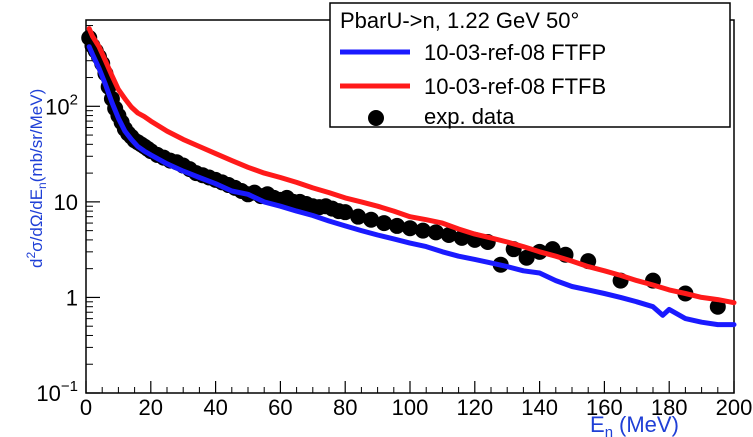  What do you see at coordinates (597, 424) in the screenshot?
I see `x-axis-title-main: E` at bounding box center [597, 424].